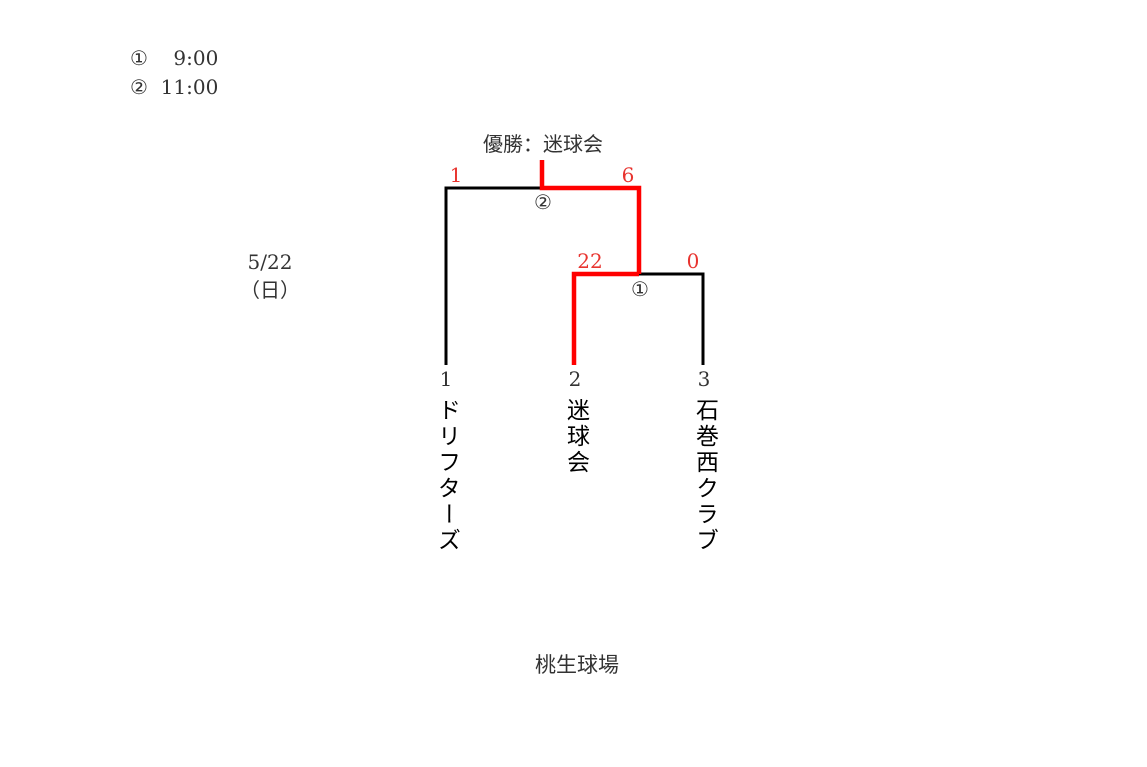 The image size is (1147, 767). Describe the element at coordinates (577, 665) in the screenshot. I see `venue: 桃生球場` at that location.